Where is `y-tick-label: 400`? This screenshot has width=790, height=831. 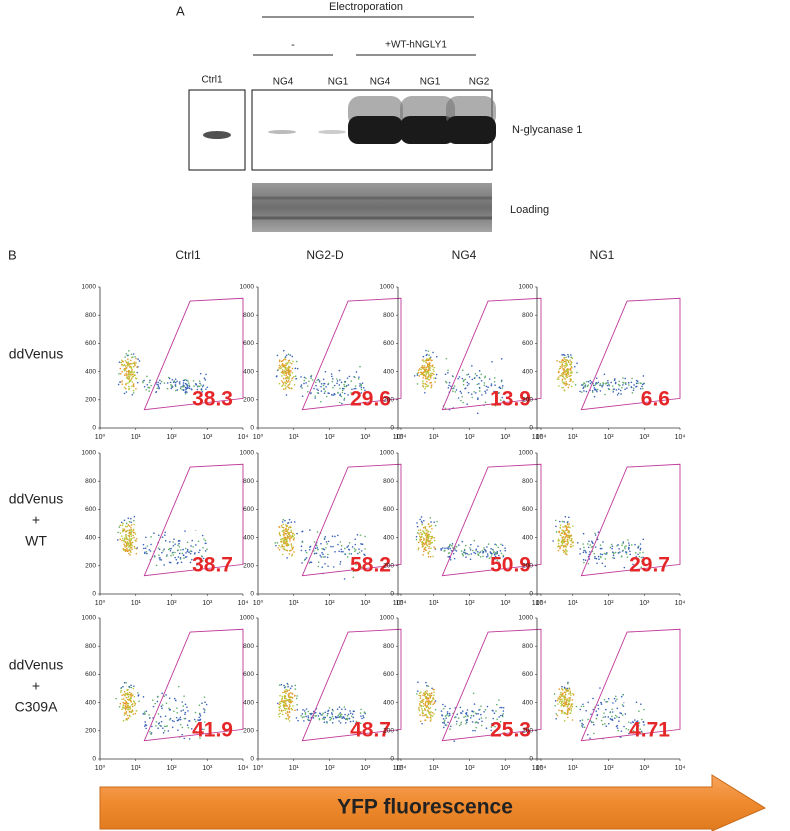 y-tick-label: 400 is located at coordinates (527, 702).